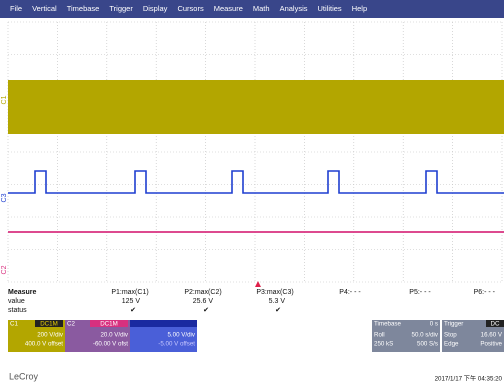 The height and width of the screenshot is (383, 504). What do you see at coordinates (469, 379) in the screenshot?
I see `timestamp: 2017/1/17 下午 04:35:20` at bounding box center [469, 379].